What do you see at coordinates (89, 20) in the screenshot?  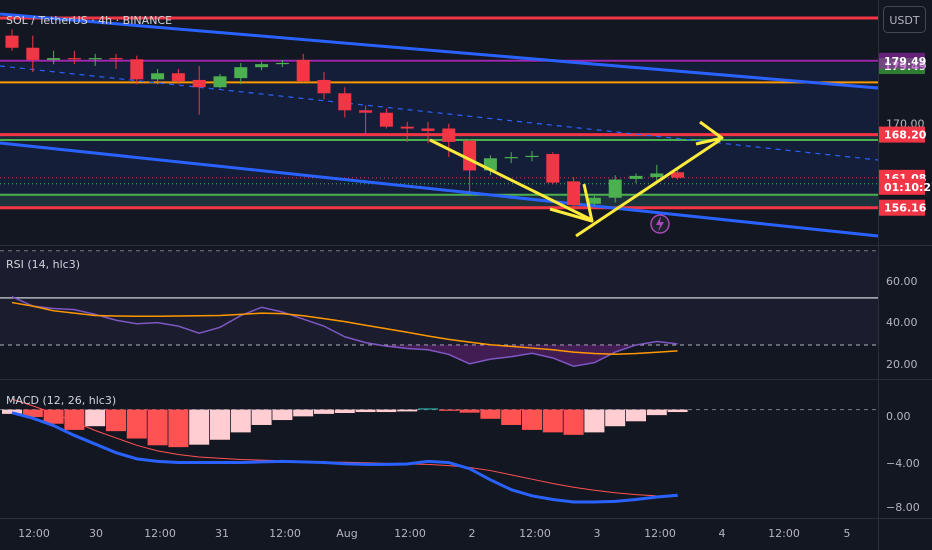 I see `symbol-title: SOL / TetherUS · 4h · BINANCE` at bounding box center [89, 20].